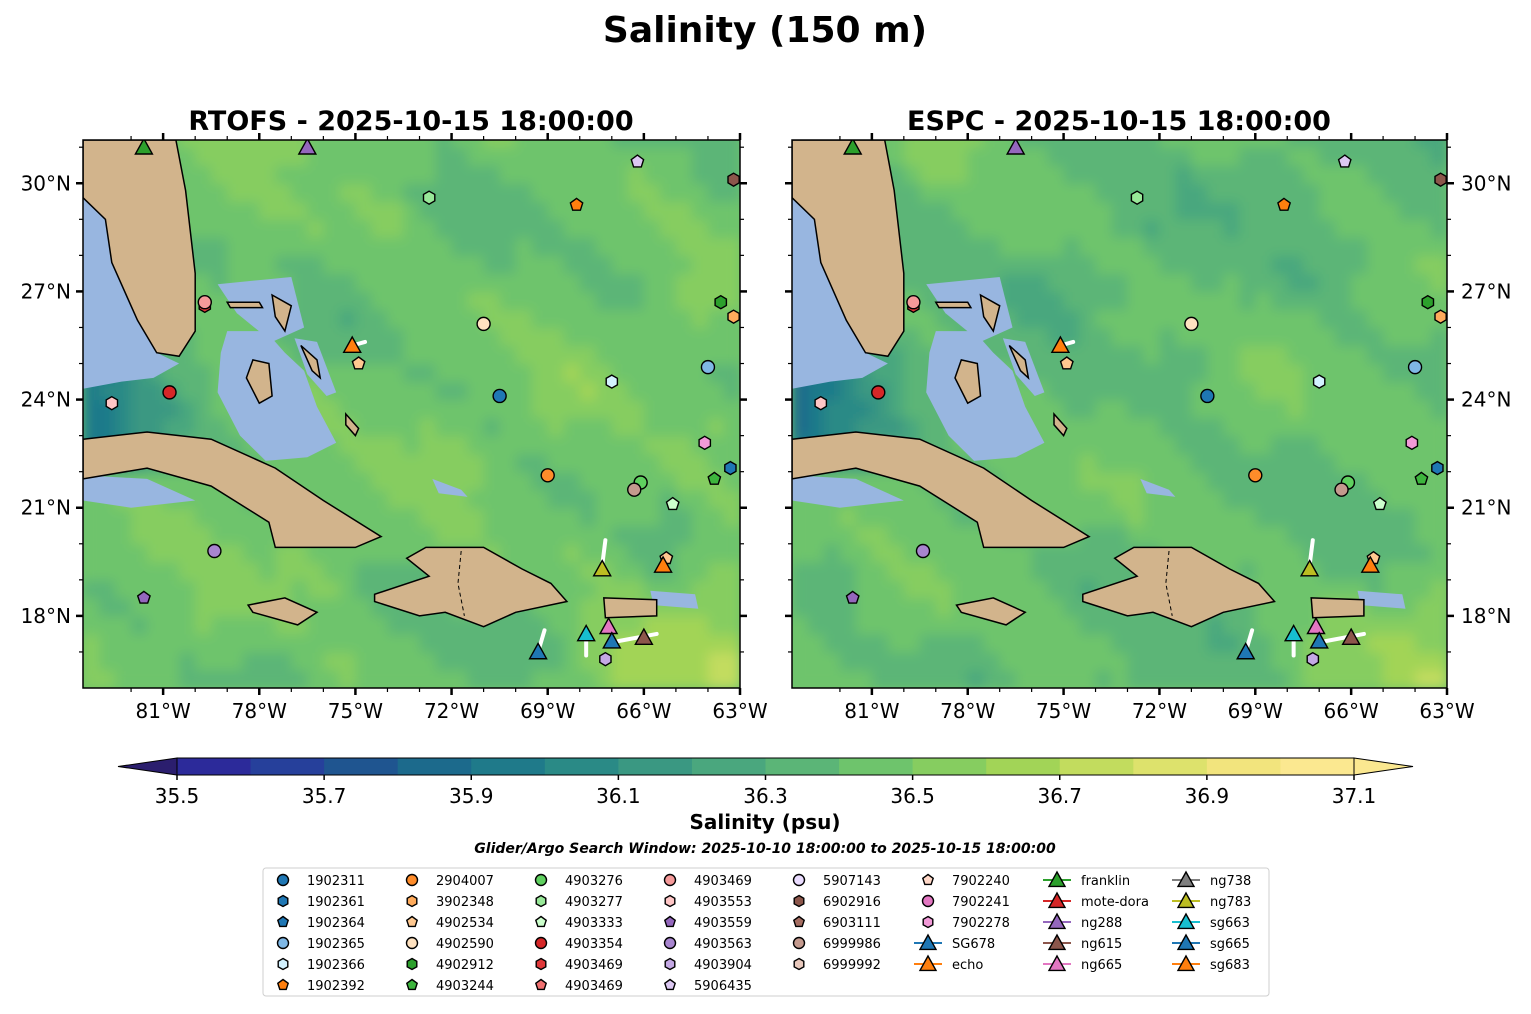 The image size is (1531, 1014). What do you see at coordinates (336, 923) in the screenshot?
I see `svg-text: 1902364` at bounding box center [336, 923].